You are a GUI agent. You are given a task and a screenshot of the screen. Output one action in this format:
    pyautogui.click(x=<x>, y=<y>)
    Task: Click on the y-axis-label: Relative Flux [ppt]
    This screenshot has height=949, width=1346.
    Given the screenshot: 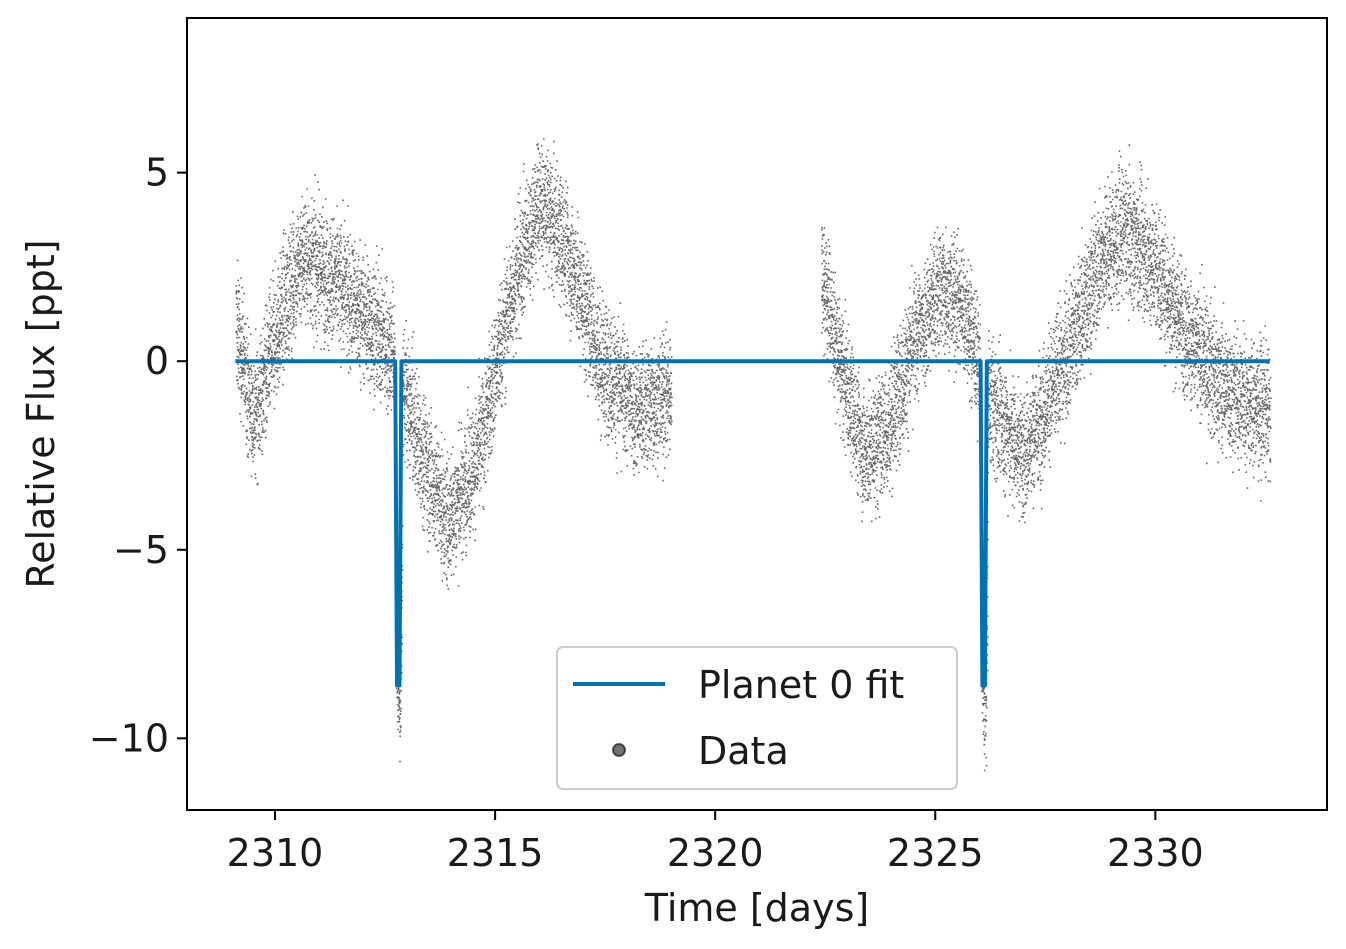 What is the action you would take?
    pyautogui.click(x=41, y=413)
    